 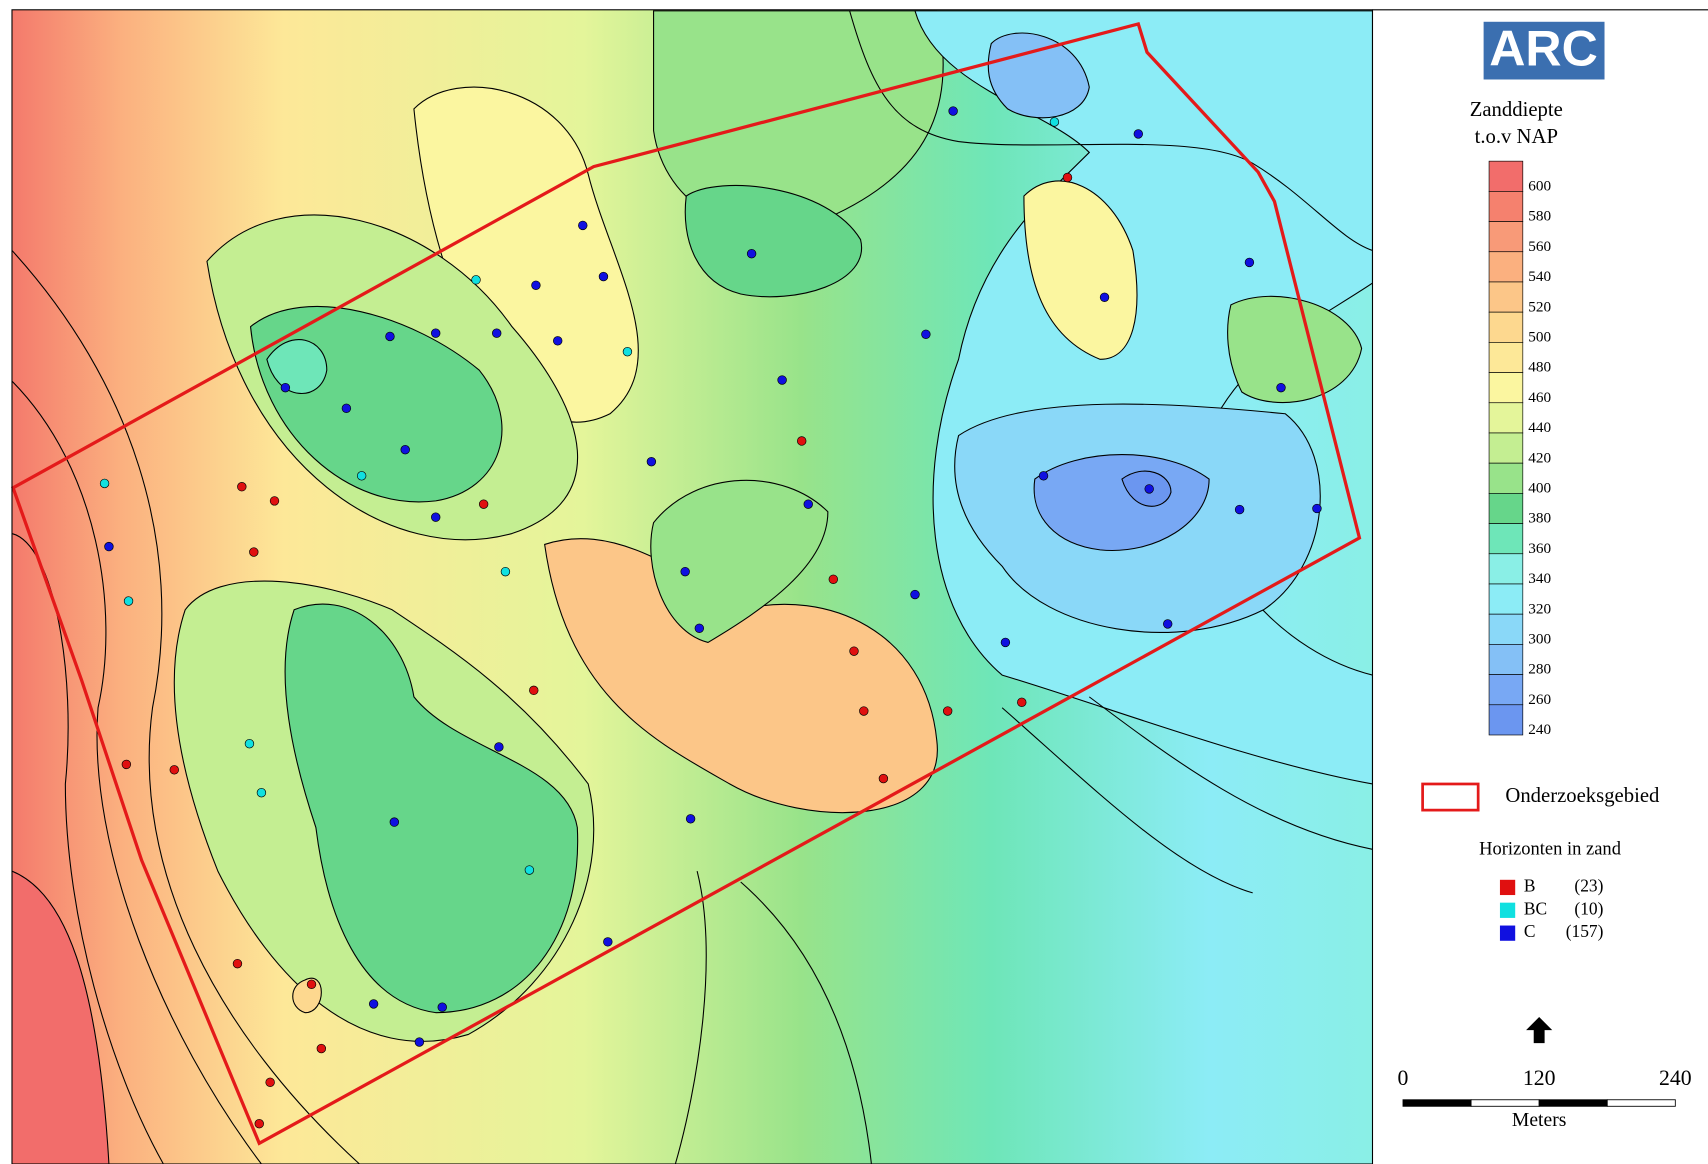 What do you see at coordinates (1675, 1078) in the screenshot?
I see `scale-tick-label: 240` at bounding box center [1675, 1078].